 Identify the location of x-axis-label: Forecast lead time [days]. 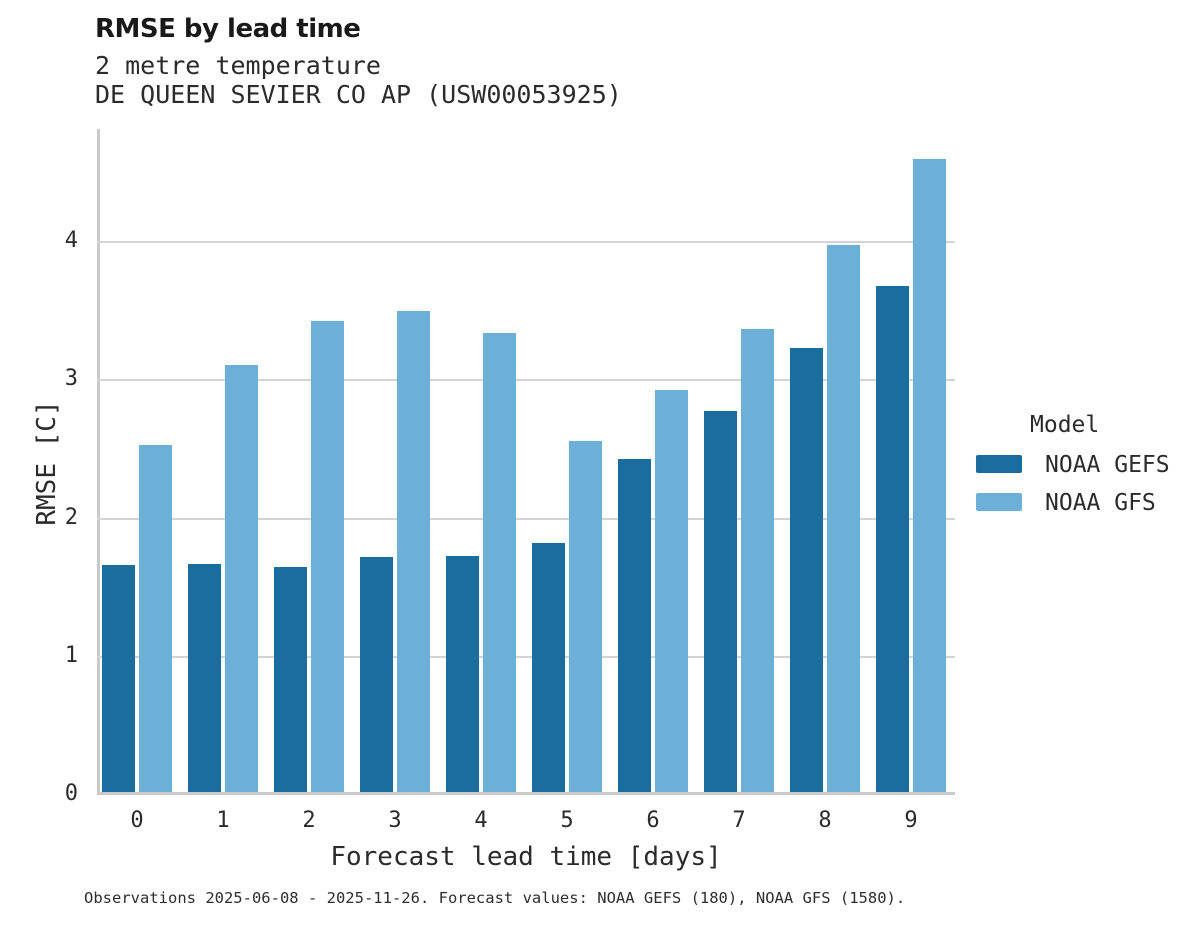
(526, 857).